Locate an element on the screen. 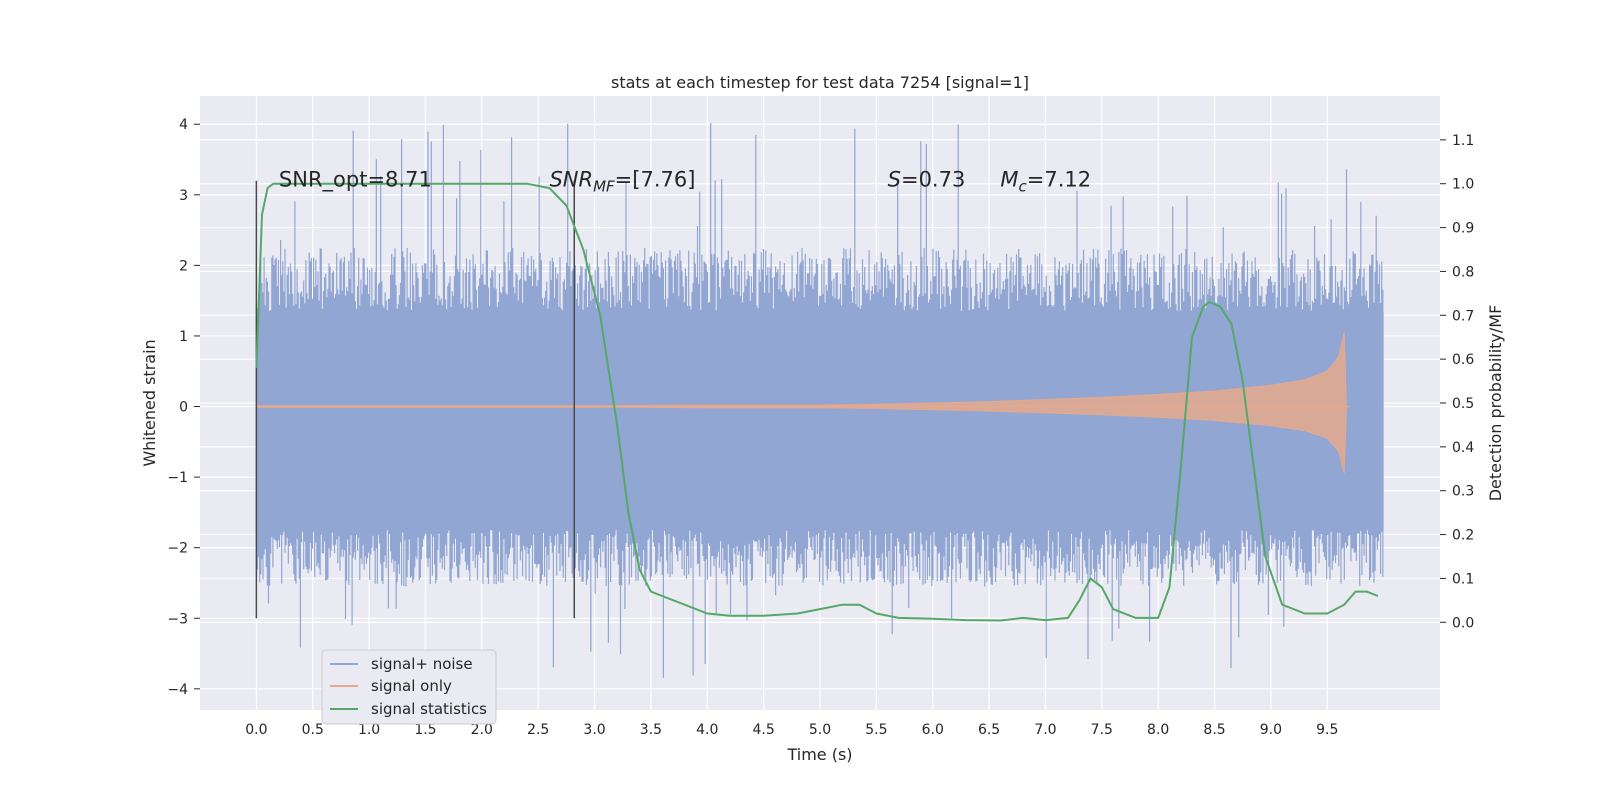 The height and width of the screenshot is (800, 1600). signal-envelope is located at coordinates (801, 403).